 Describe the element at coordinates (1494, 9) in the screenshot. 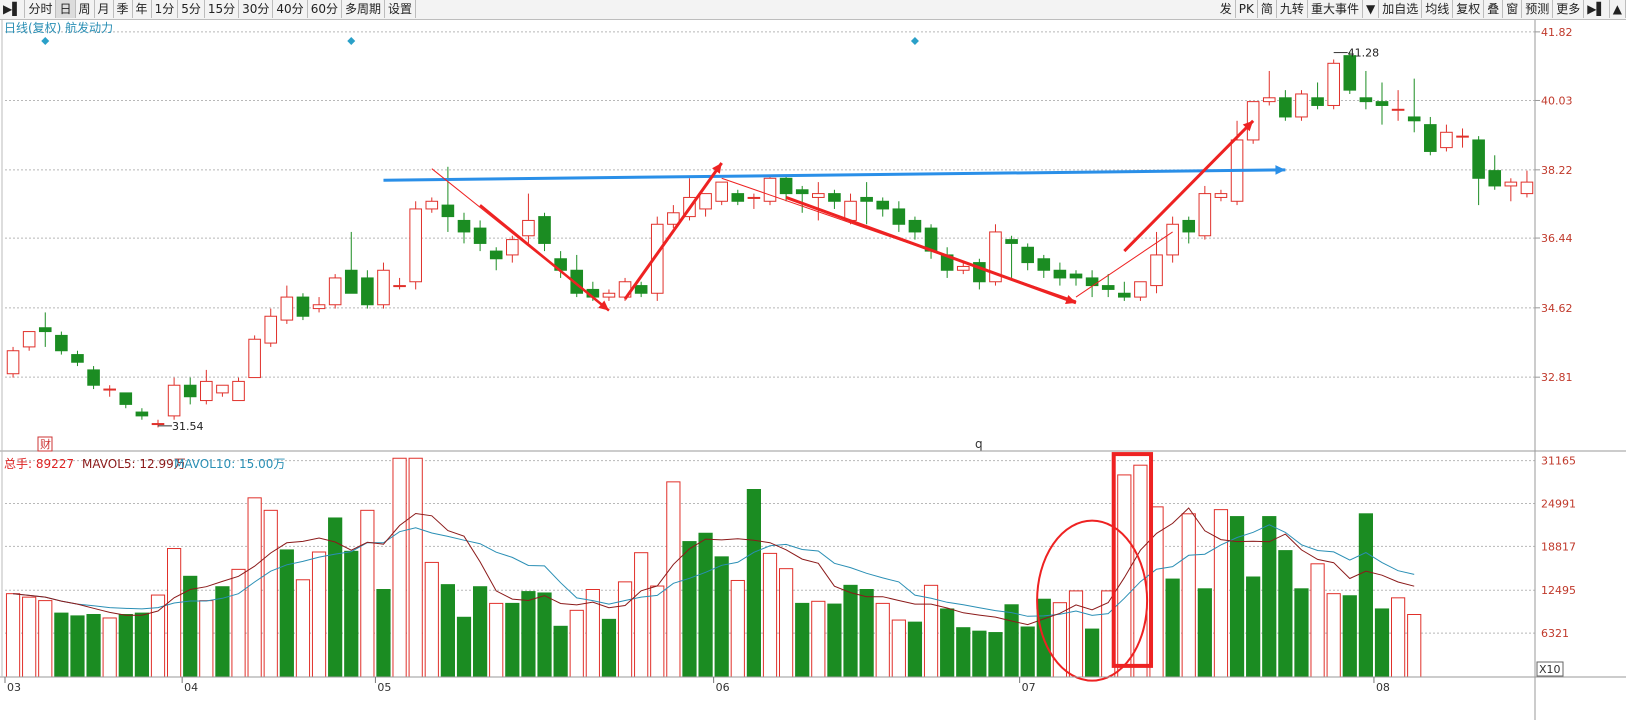

I see `tool-button-9: 叠` at that location.